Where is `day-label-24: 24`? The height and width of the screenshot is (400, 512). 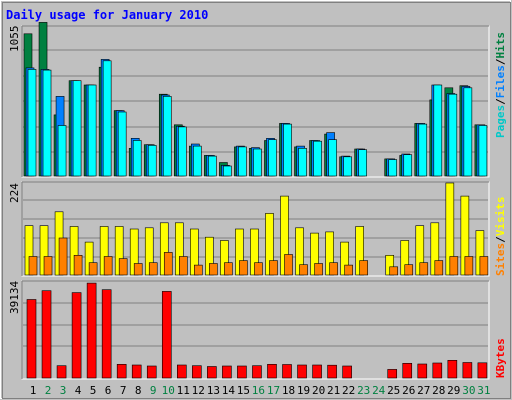
day-label-24: 24 is located at coordinates (379, 390).